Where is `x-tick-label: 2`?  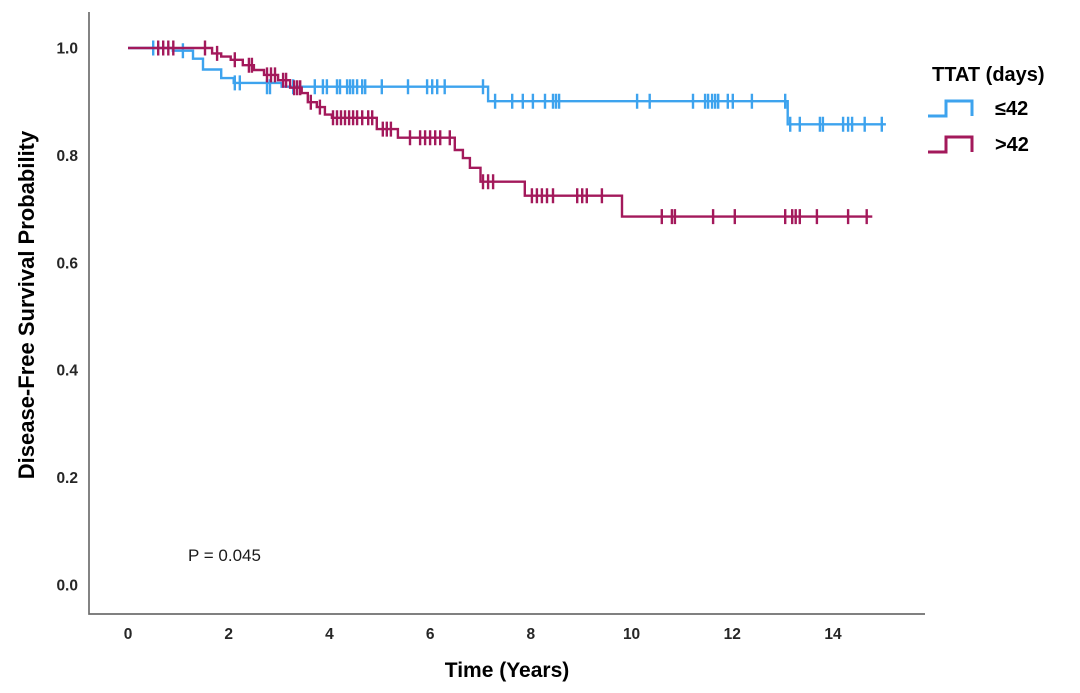 x-tick-label: 2 is located at coordinates (228, 634).